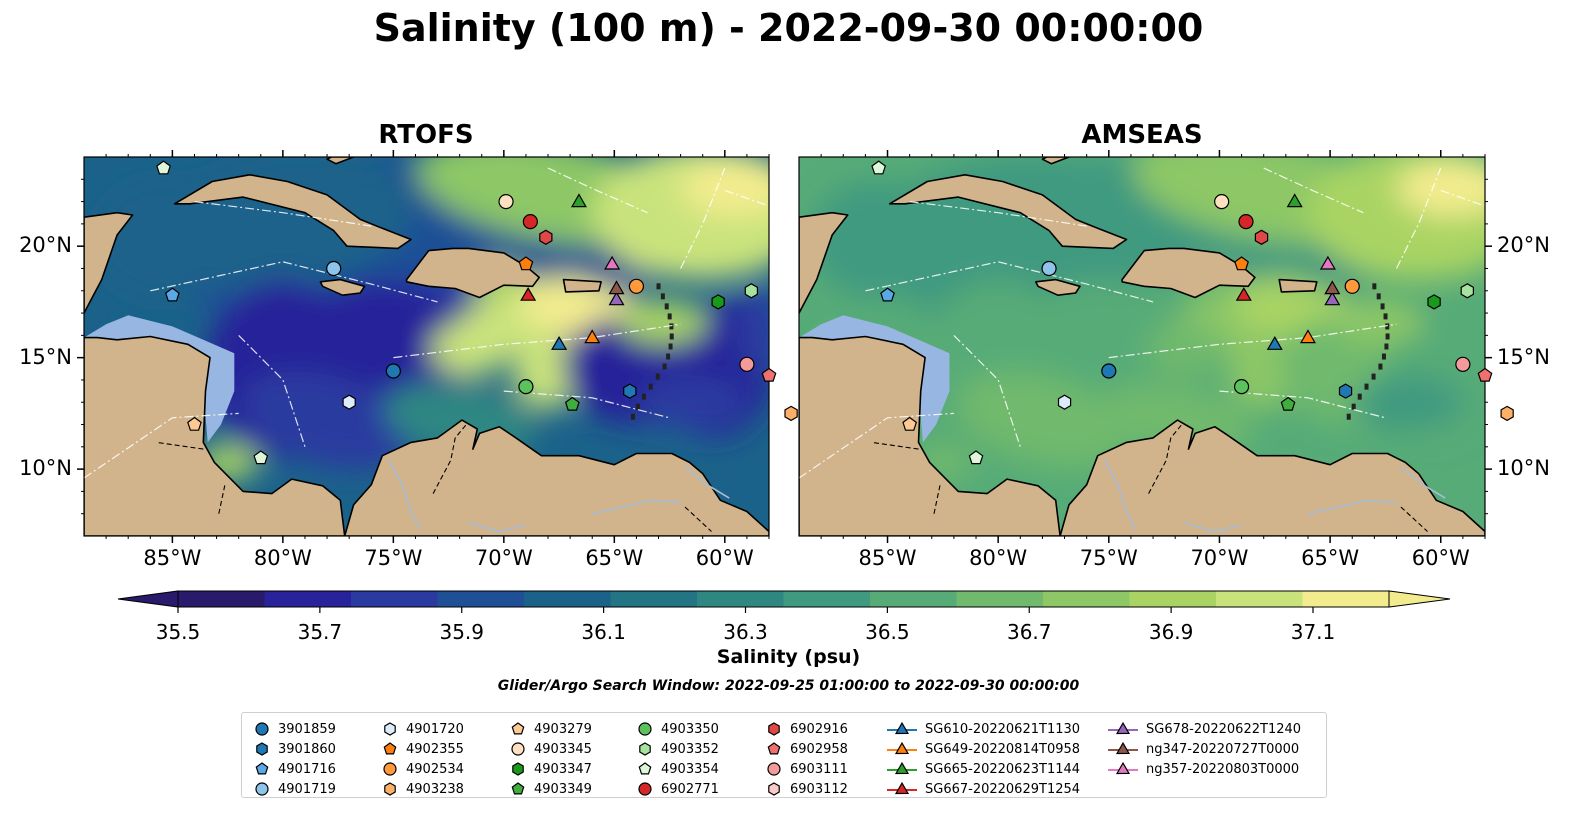 The image size is (1577, 827). What do you see at coordinates (426, 135) in the screenshot?
I see `panel-title-rtofs: RTOFS` at bounding box center [426, 135].